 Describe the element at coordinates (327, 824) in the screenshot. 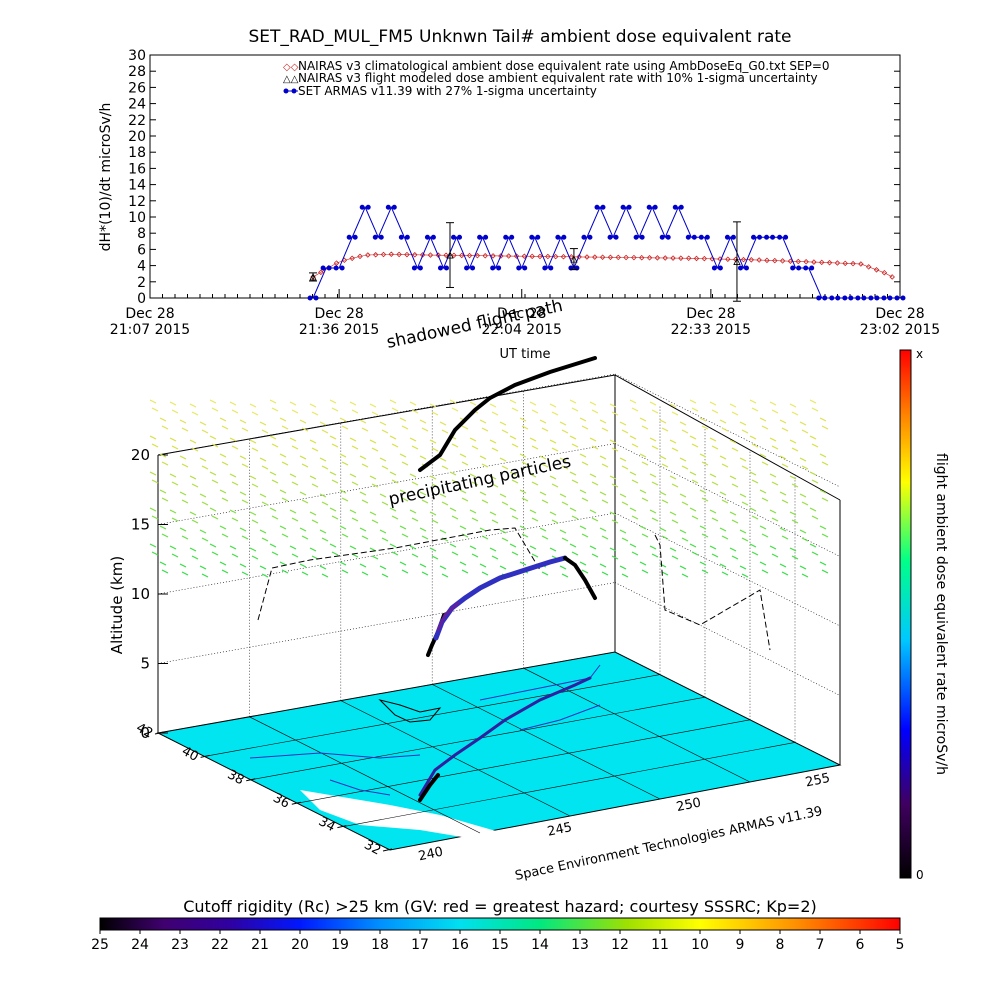

I see `latitude-tick-label: 34` at that location.